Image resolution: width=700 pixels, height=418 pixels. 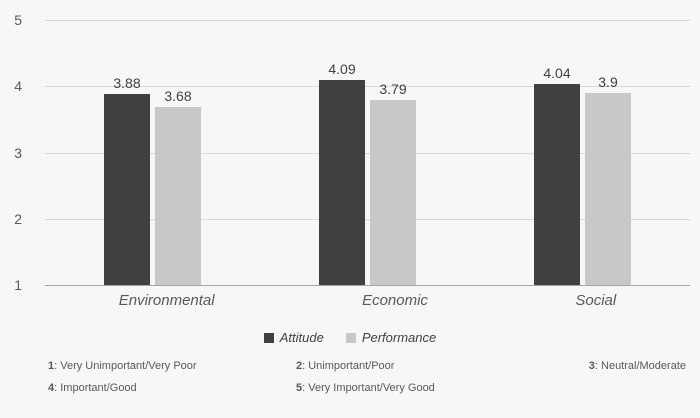 I want to click on bar-value-label: 3.88, so click(x=127, y=83).